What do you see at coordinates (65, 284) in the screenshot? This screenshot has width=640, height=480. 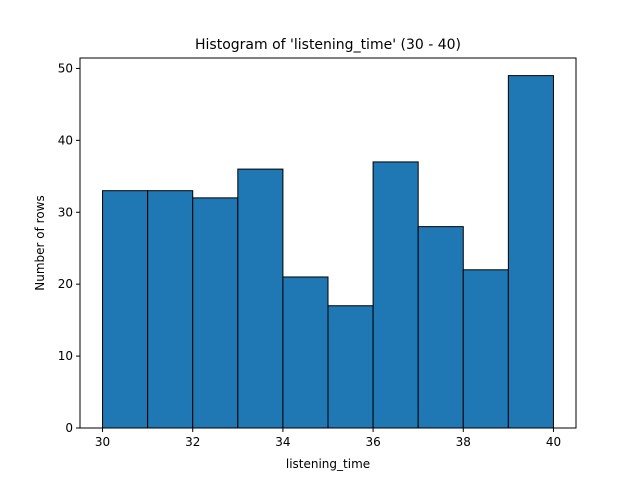 I see `y-tick-label: 20` at bounding box center [65, 284].